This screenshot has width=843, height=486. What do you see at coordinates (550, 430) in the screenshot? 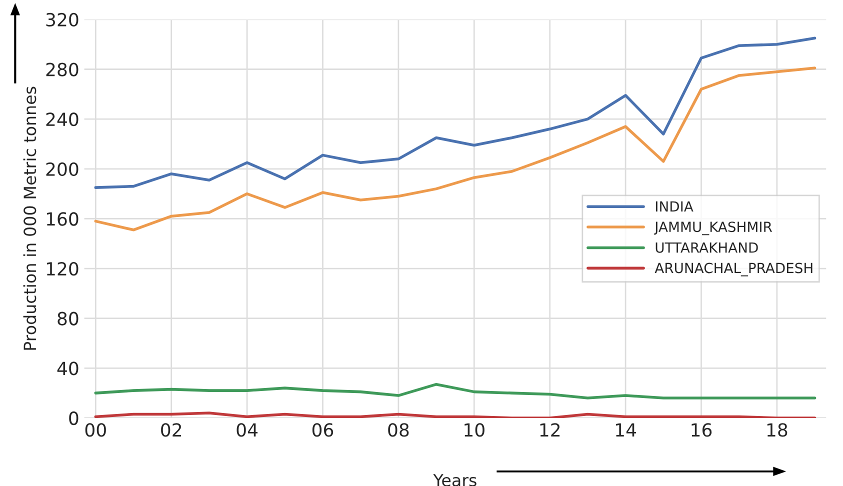
I see `x-tick-label: 12` at bounding box center [550, 430].